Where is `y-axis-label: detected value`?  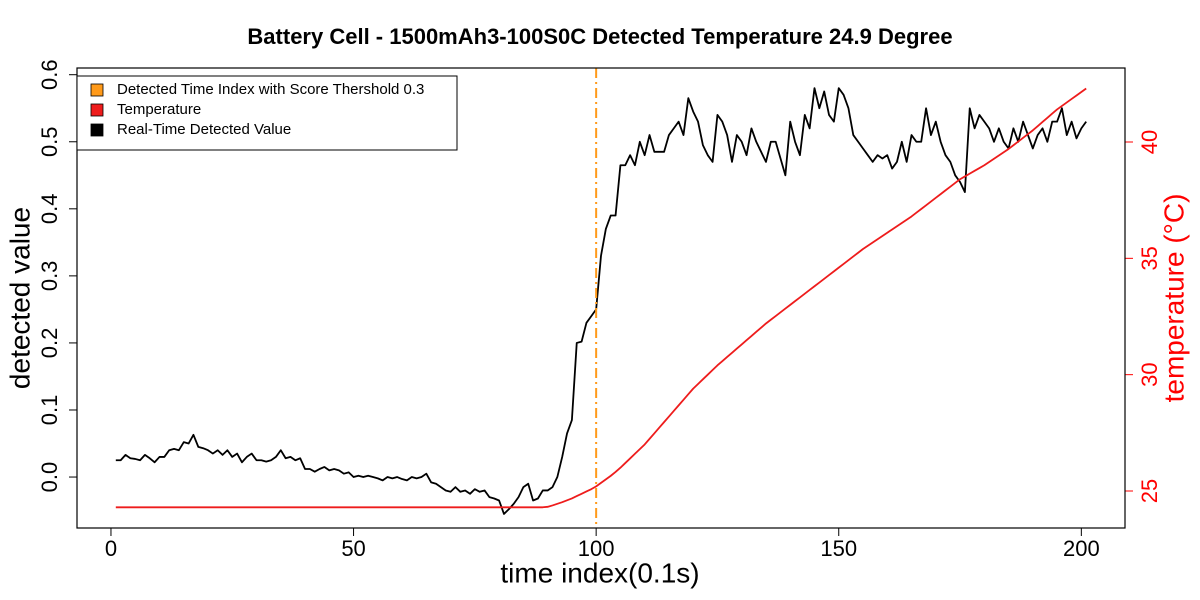 y-axis-label: detected value is located at coordinates (19, 298).